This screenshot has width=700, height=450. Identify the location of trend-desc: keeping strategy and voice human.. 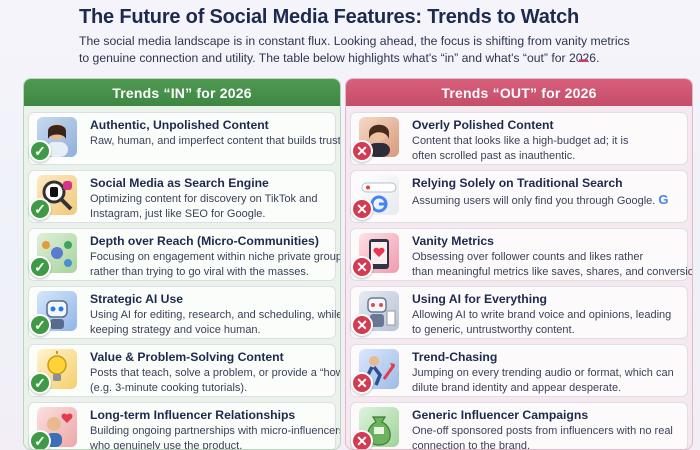
(175, 330).